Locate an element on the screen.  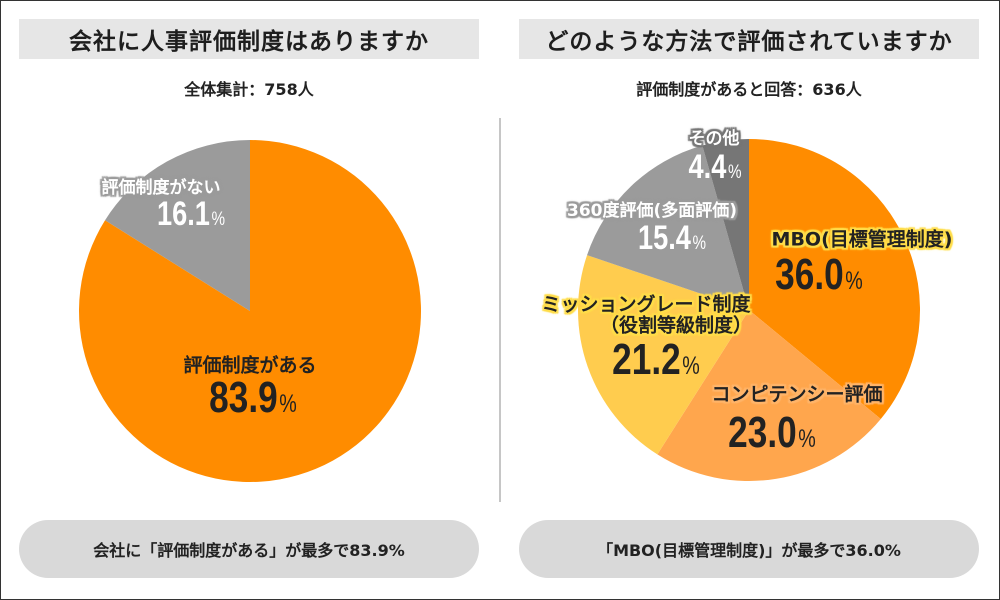
right-chart-title: どのような方法で評価されていますか is located at coordinates (749, 42).